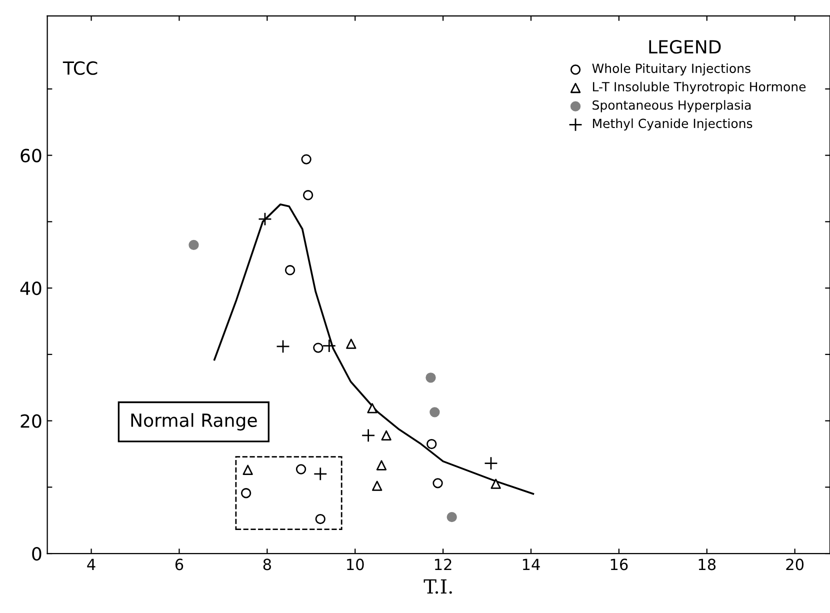 This screenshot has height=613, width=830. Describe the element at coordinates (355, 564) in the screenshot. I see `x-tick-label: 10` at that location.